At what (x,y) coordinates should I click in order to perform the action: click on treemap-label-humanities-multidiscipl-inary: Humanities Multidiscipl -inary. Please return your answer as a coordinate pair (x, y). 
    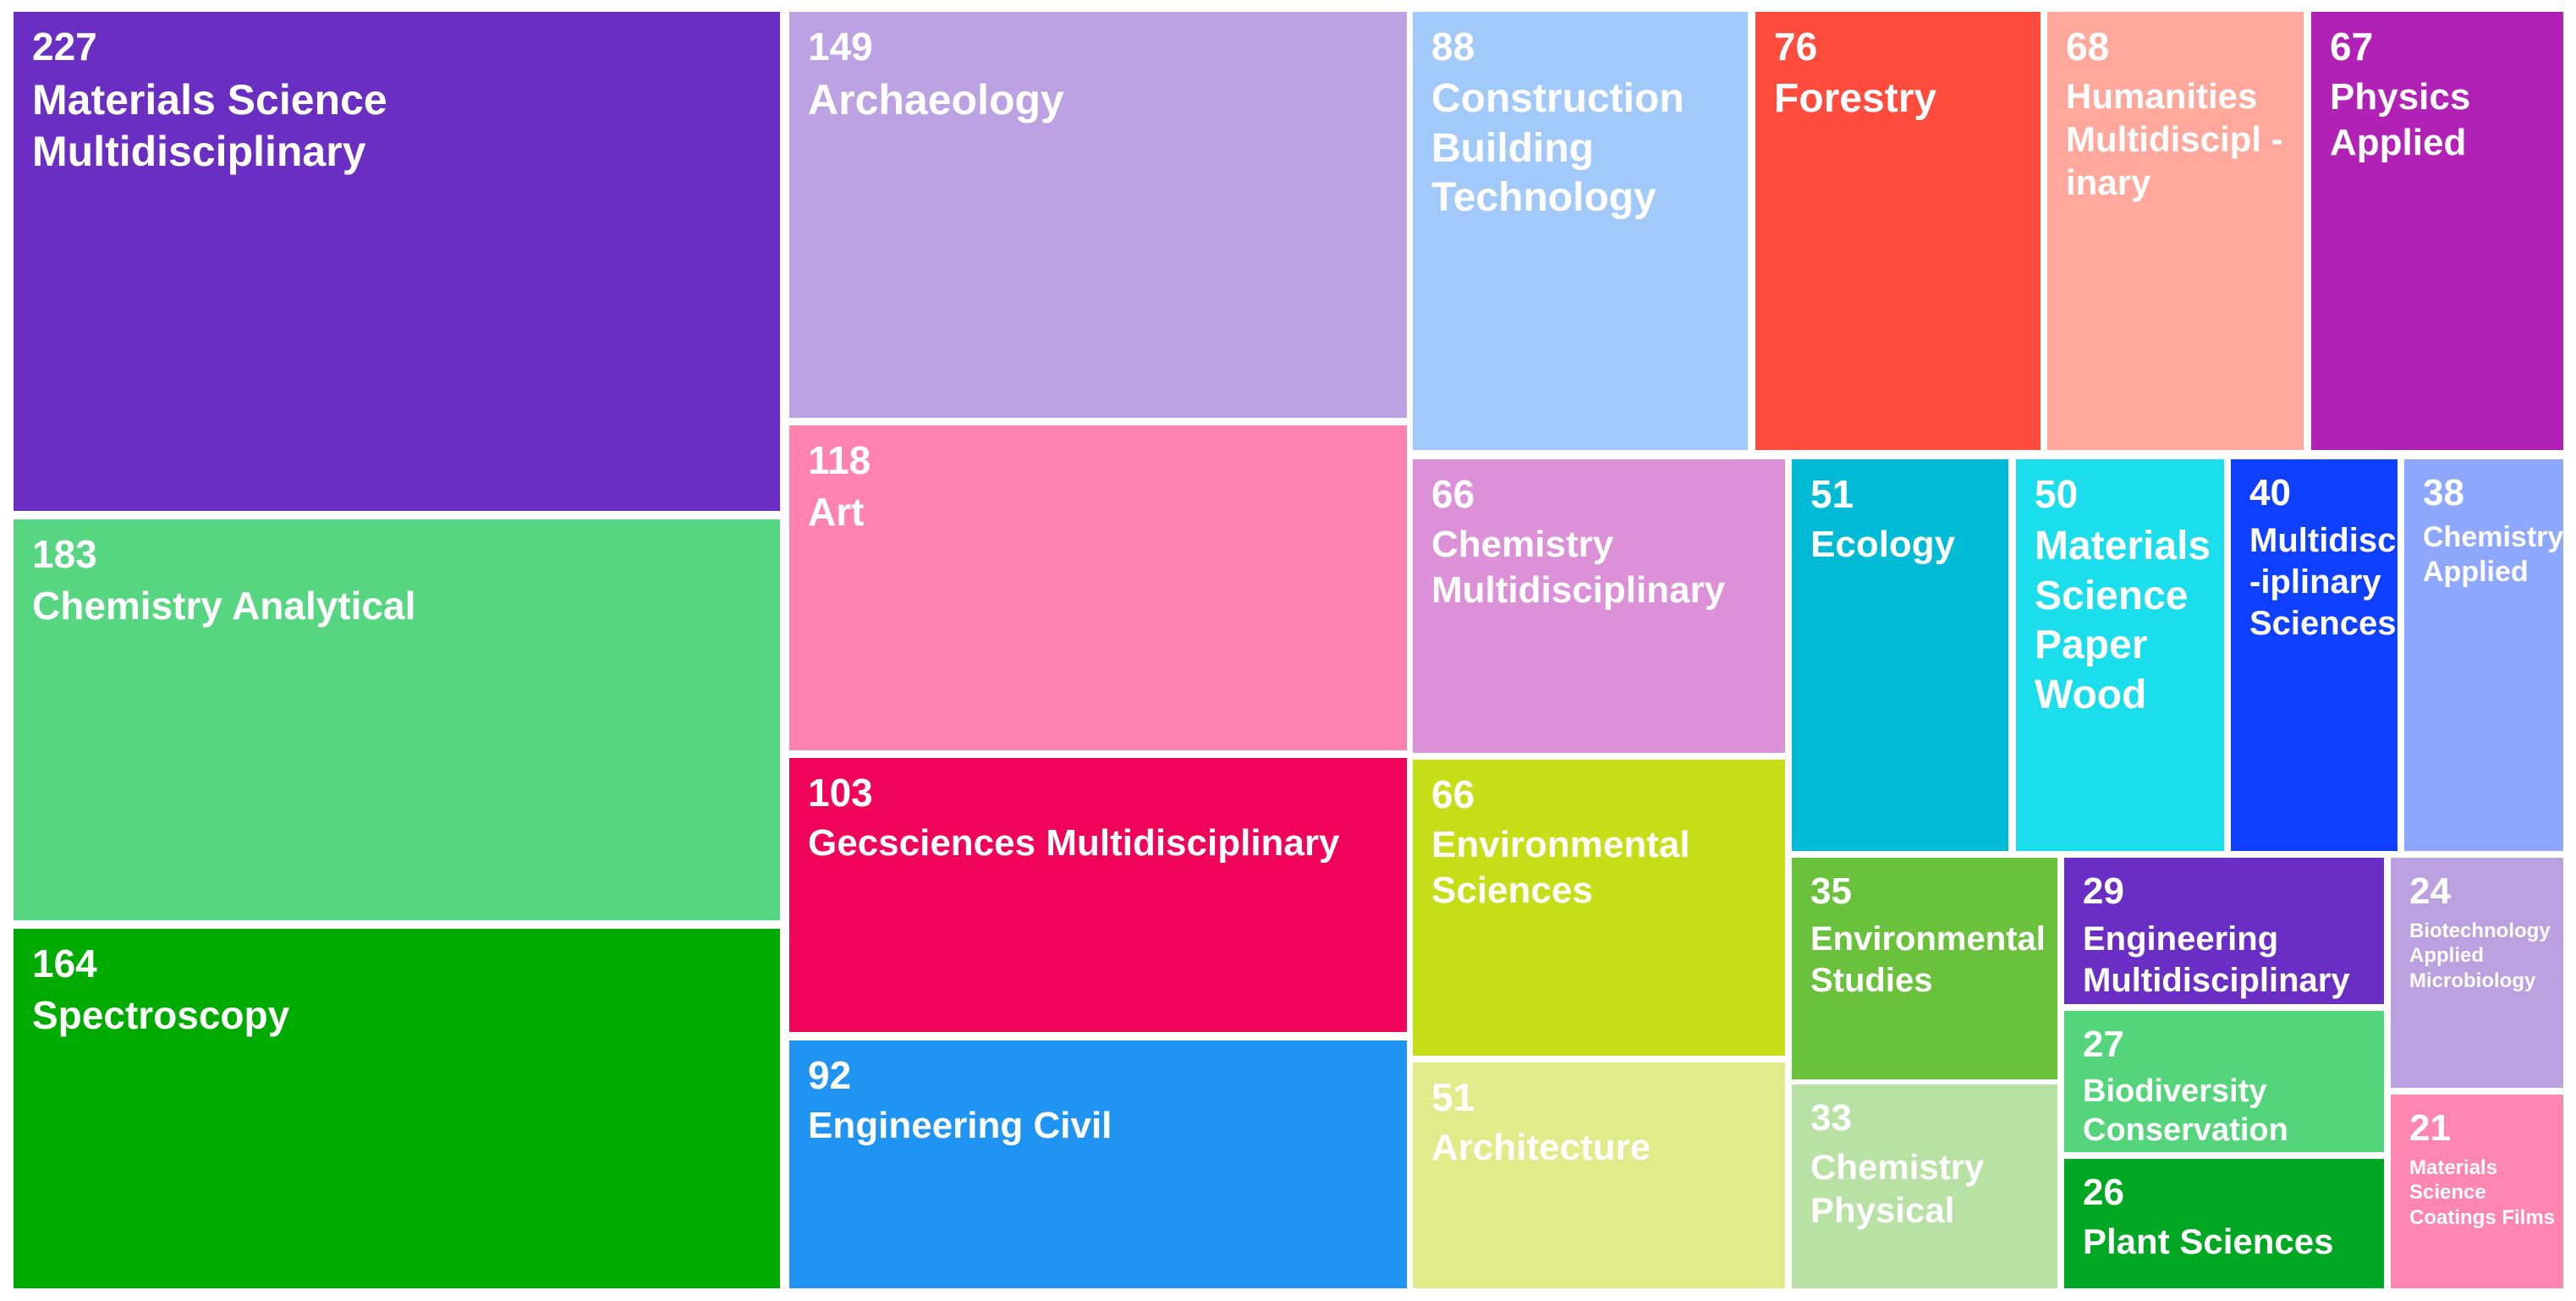
    Looking at the image, I should click on (2174, 140).